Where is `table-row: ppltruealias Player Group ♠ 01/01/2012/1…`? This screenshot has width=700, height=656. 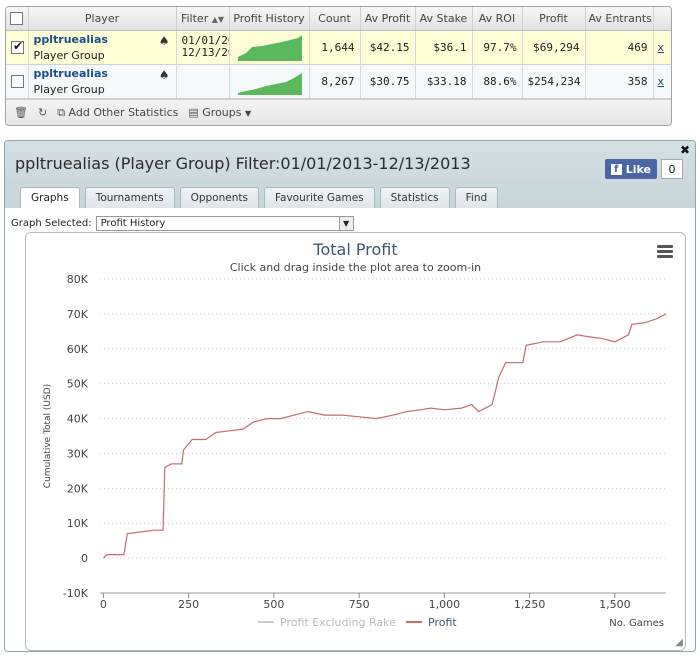 table-row: ppltruealias Player Group ♠ 01/01/2012/1… is located at coordinates (338, 47).